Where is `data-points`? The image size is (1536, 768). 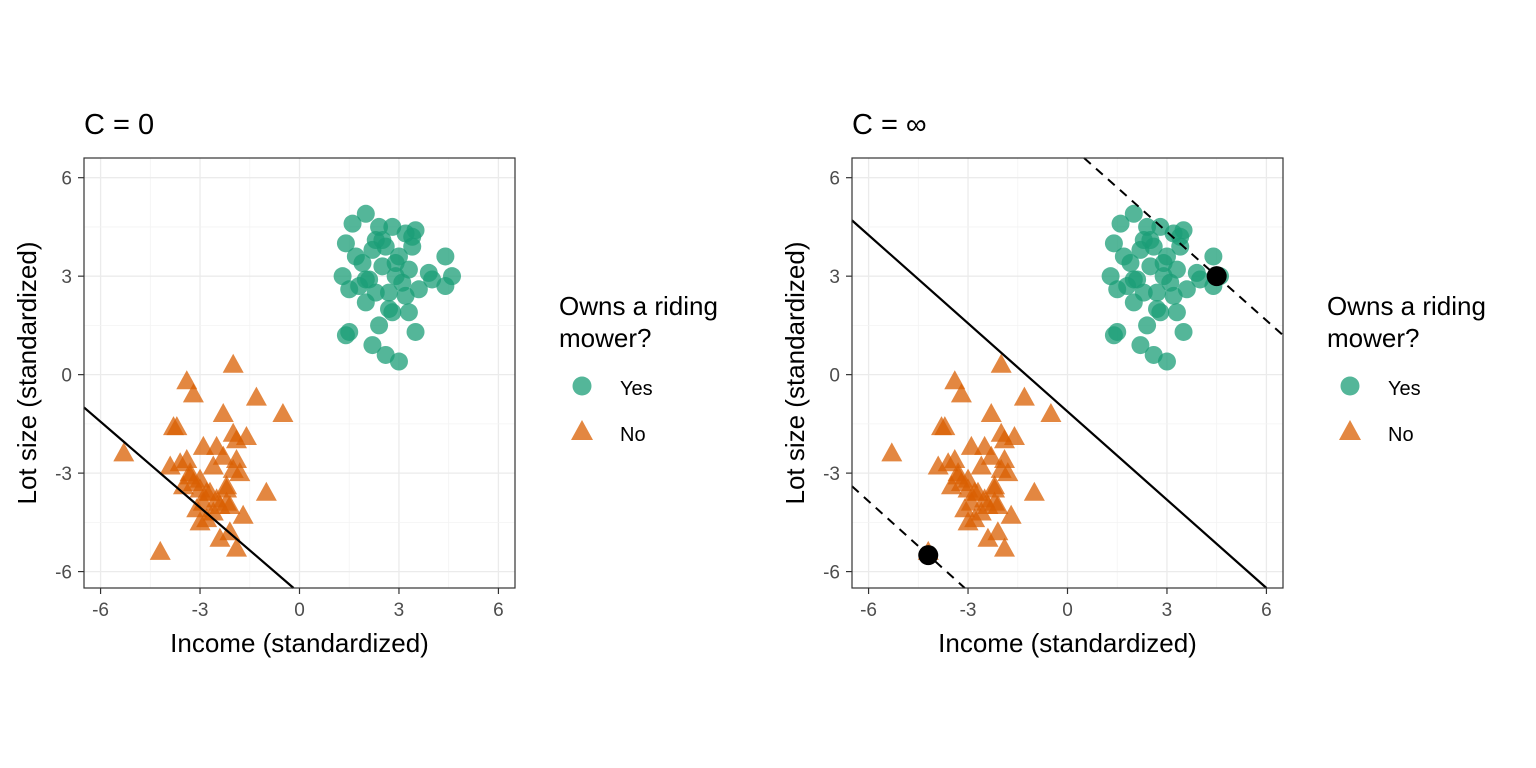
data-points is located at coordinates (287, 382).